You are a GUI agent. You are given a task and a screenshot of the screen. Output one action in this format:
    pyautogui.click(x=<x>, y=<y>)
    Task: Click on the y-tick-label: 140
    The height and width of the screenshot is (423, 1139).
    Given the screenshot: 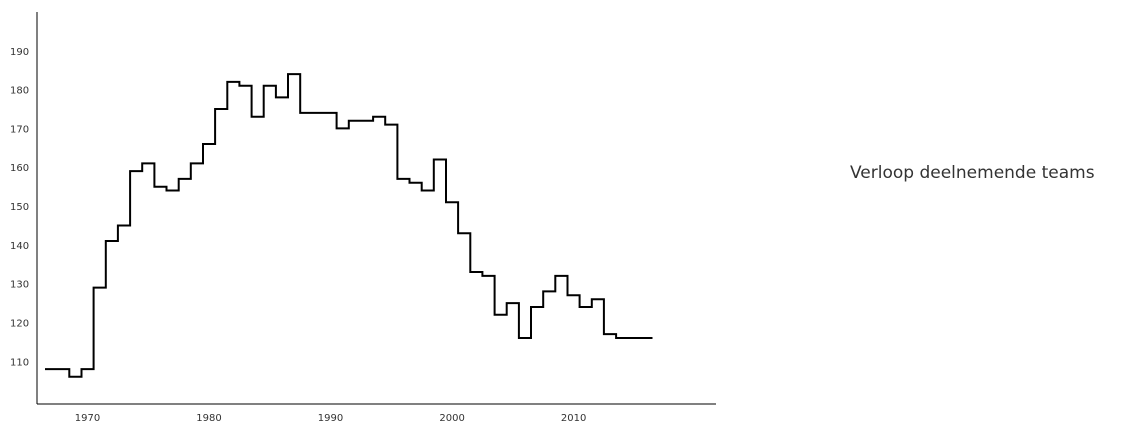 What is the action you would take?
    pyautogui.click(x=19, y=246)
    